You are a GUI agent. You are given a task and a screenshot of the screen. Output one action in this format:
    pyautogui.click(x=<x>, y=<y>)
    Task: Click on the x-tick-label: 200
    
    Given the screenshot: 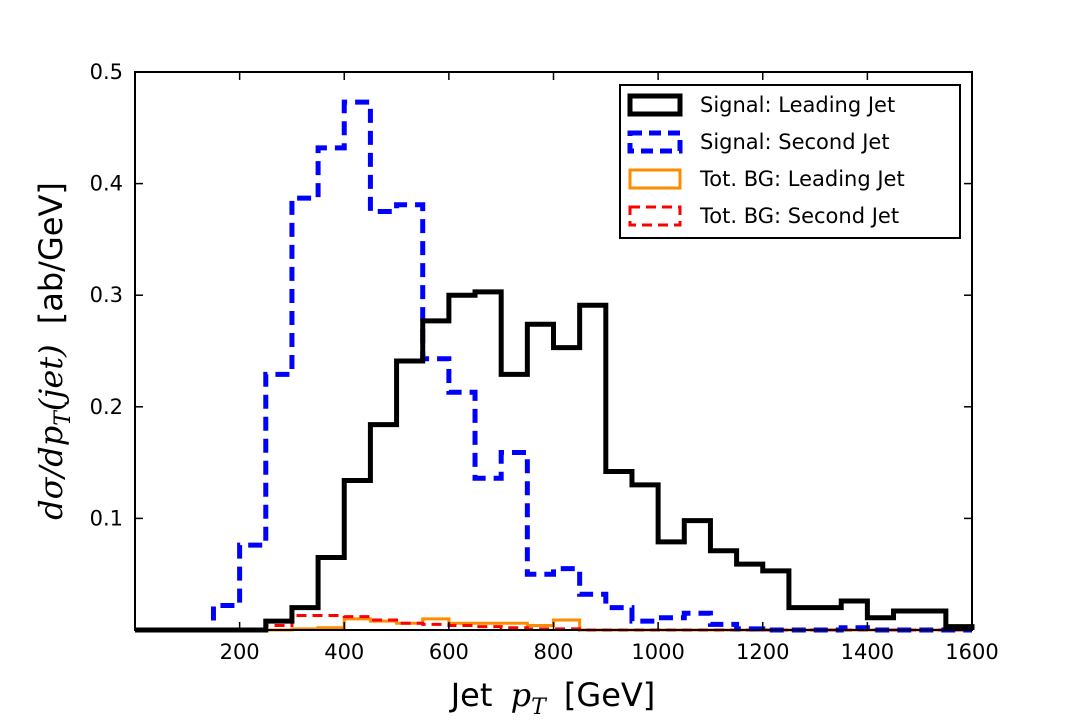 What is the action you would take?
    pyautogui.click(x=240, y=652)
    